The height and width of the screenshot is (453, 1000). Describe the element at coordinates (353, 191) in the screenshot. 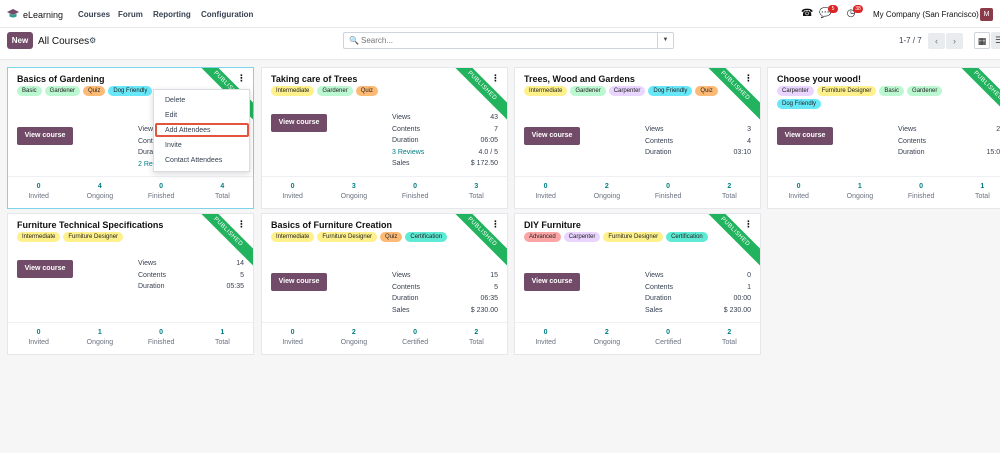

I see `counter-ongoing: 3 Ongoing` at that location.